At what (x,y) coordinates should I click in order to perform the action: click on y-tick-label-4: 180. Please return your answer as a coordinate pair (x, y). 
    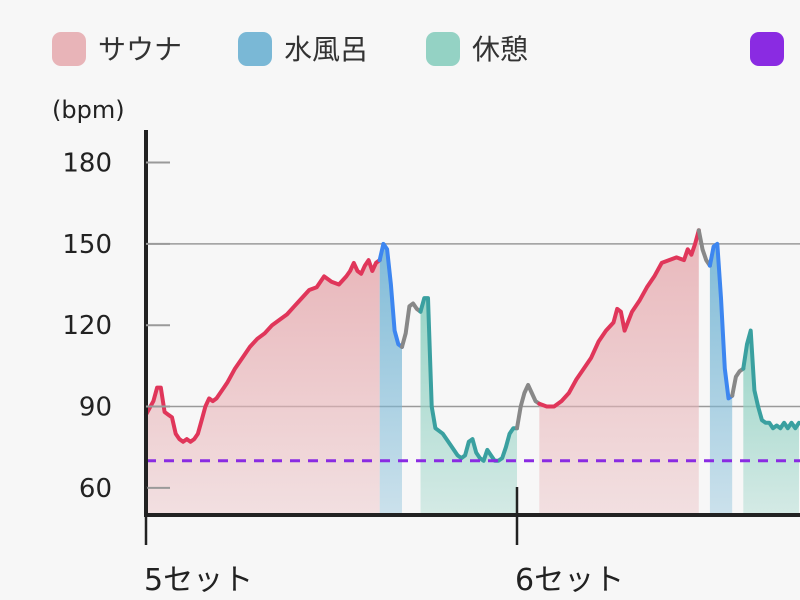
    Looking at the image, I should click on (87, 164).